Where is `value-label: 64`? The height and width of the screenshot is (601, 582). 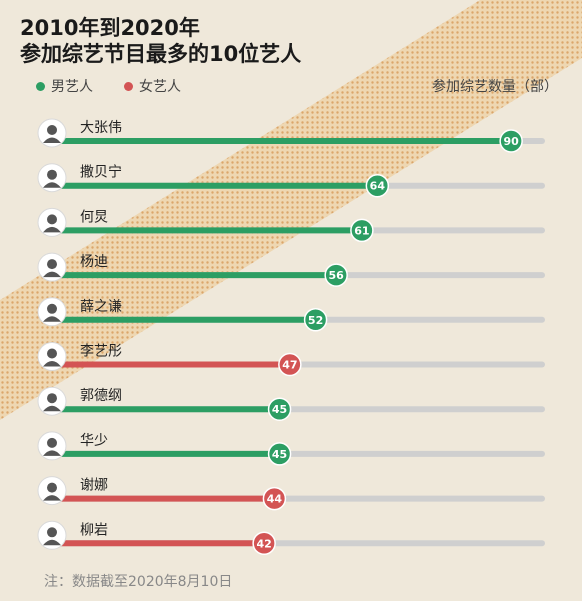
value-label: 64 is located at coordinates (378, 186).